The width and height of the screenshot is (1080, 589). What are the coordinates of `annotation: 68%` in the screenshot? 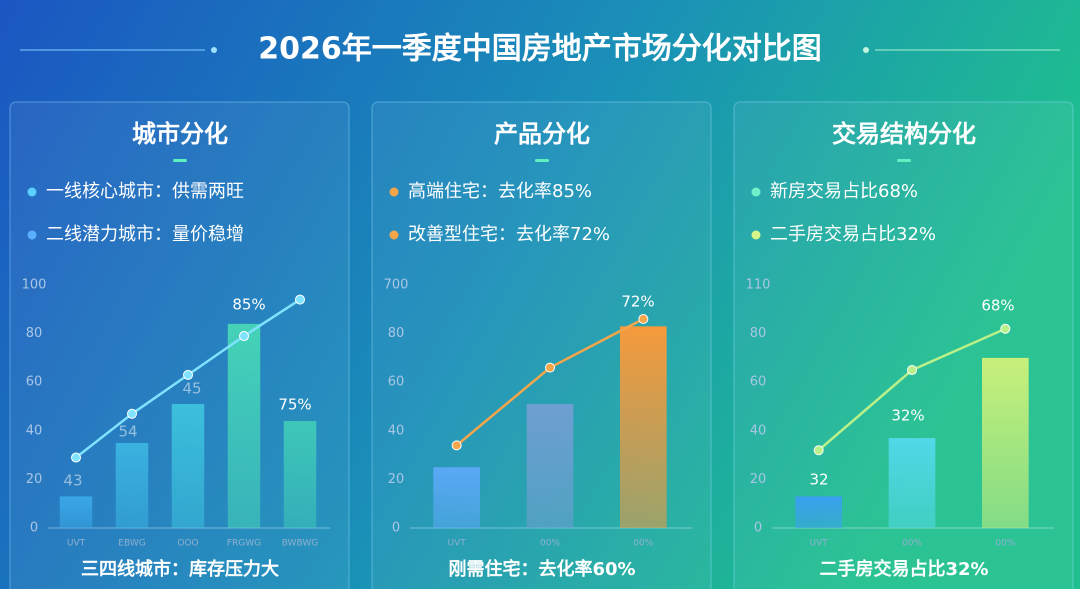 It's located at (997, 306).